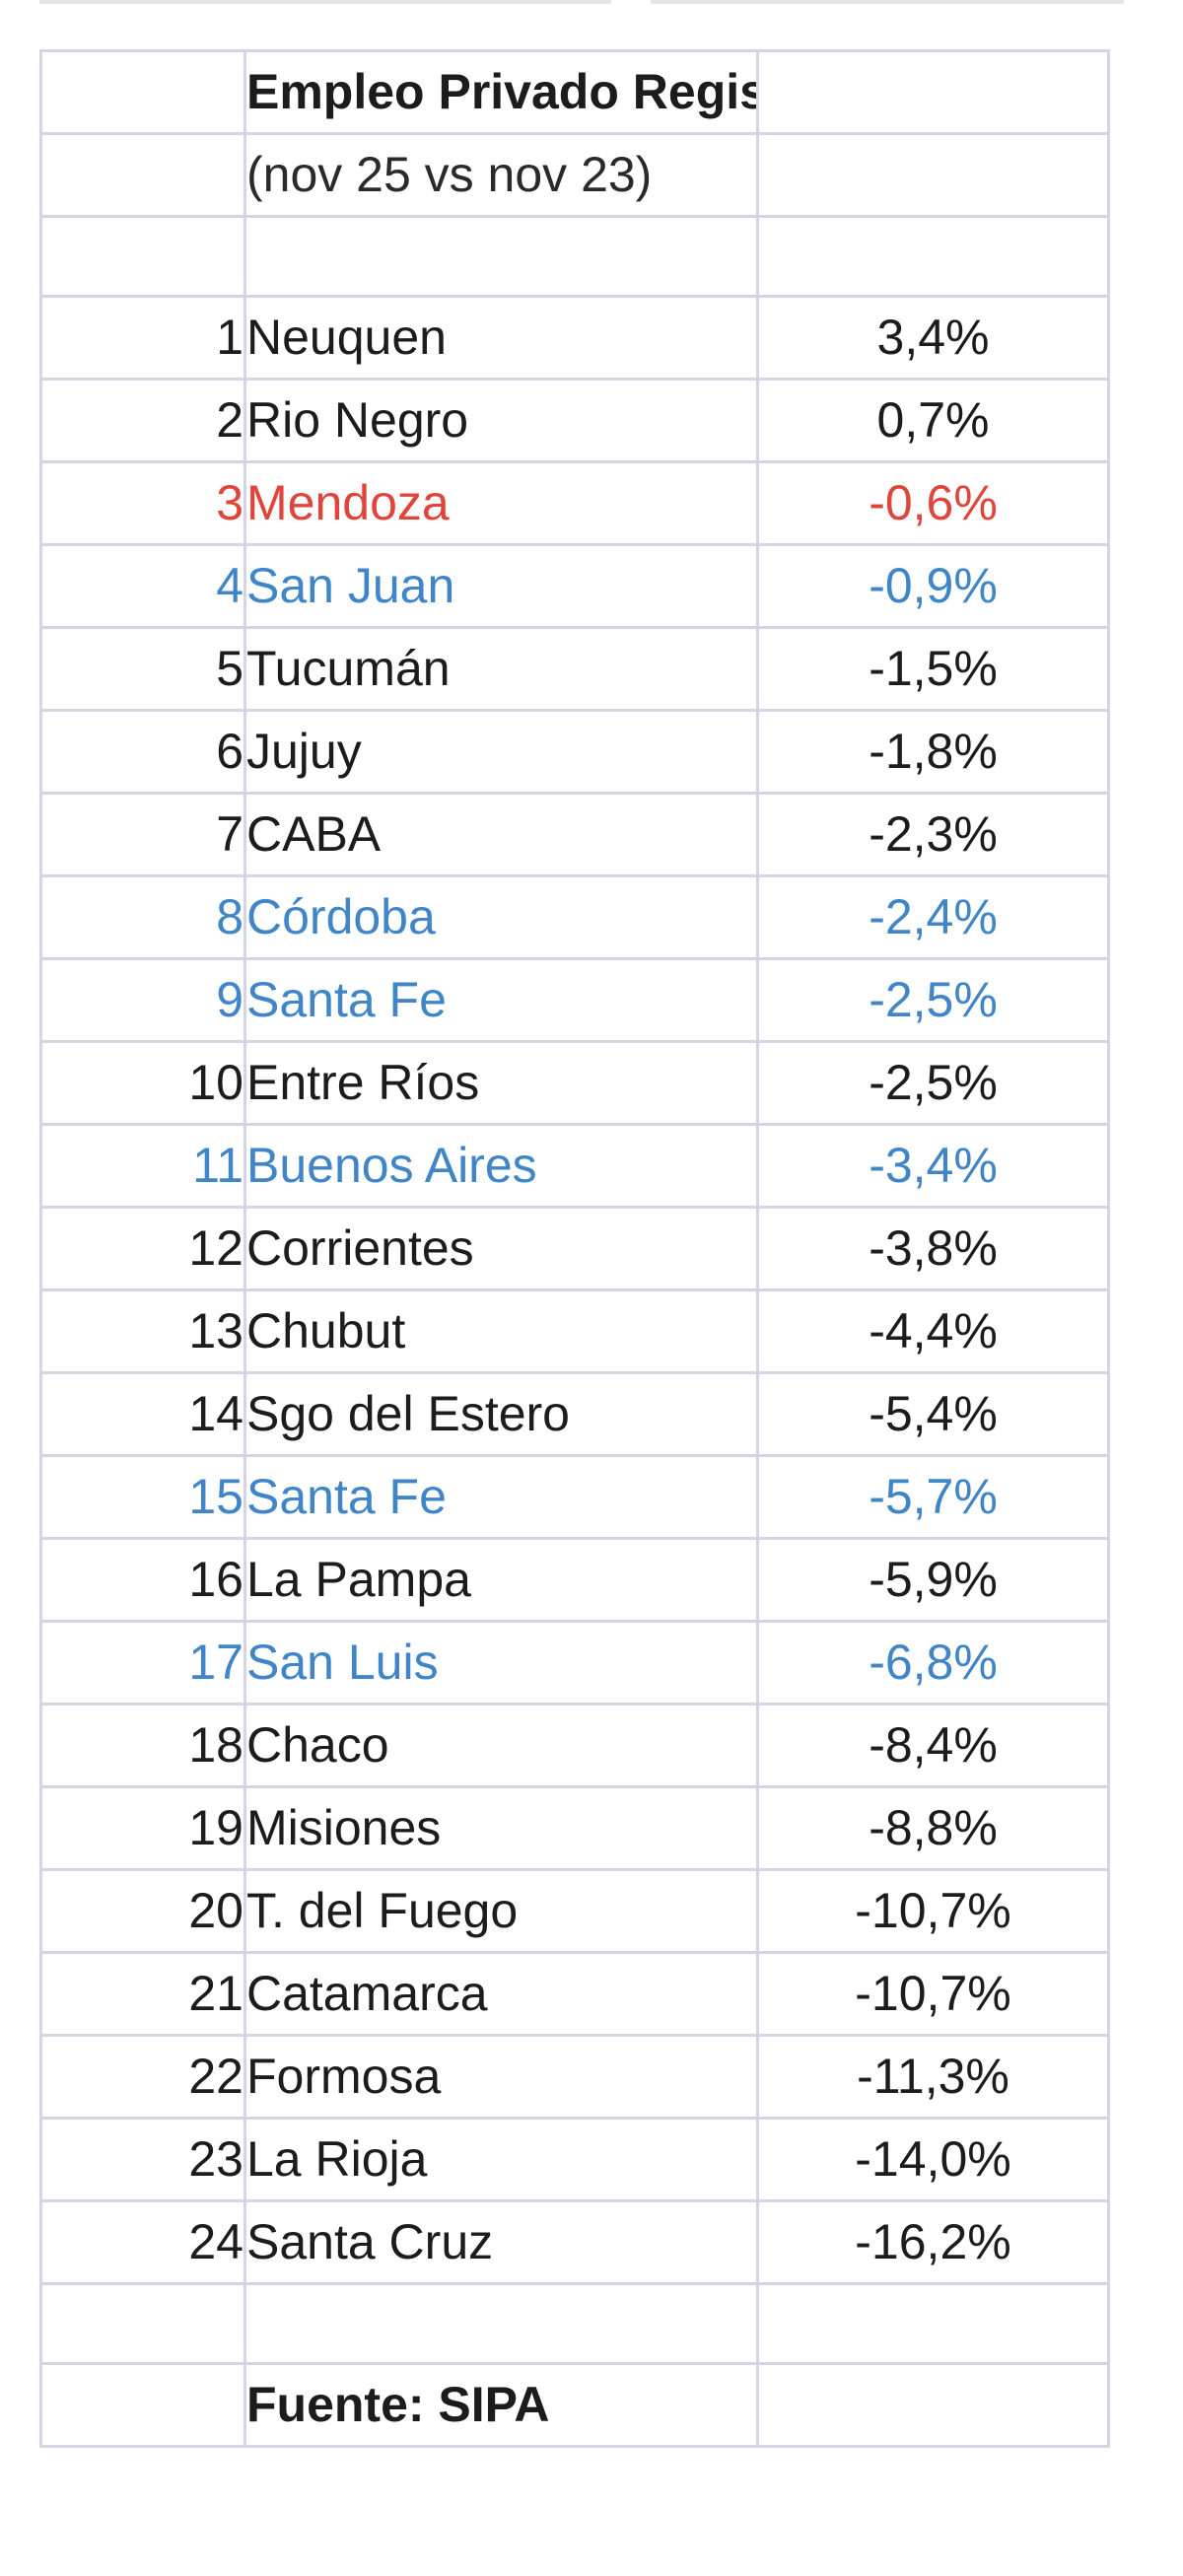 The height and width of the screenshot is (2576, 1183). What do you see at coordinates (501, 92) in the screenshot?
I see `table-title: Empleo Privado Registrado` at bounding box center [501, 92].